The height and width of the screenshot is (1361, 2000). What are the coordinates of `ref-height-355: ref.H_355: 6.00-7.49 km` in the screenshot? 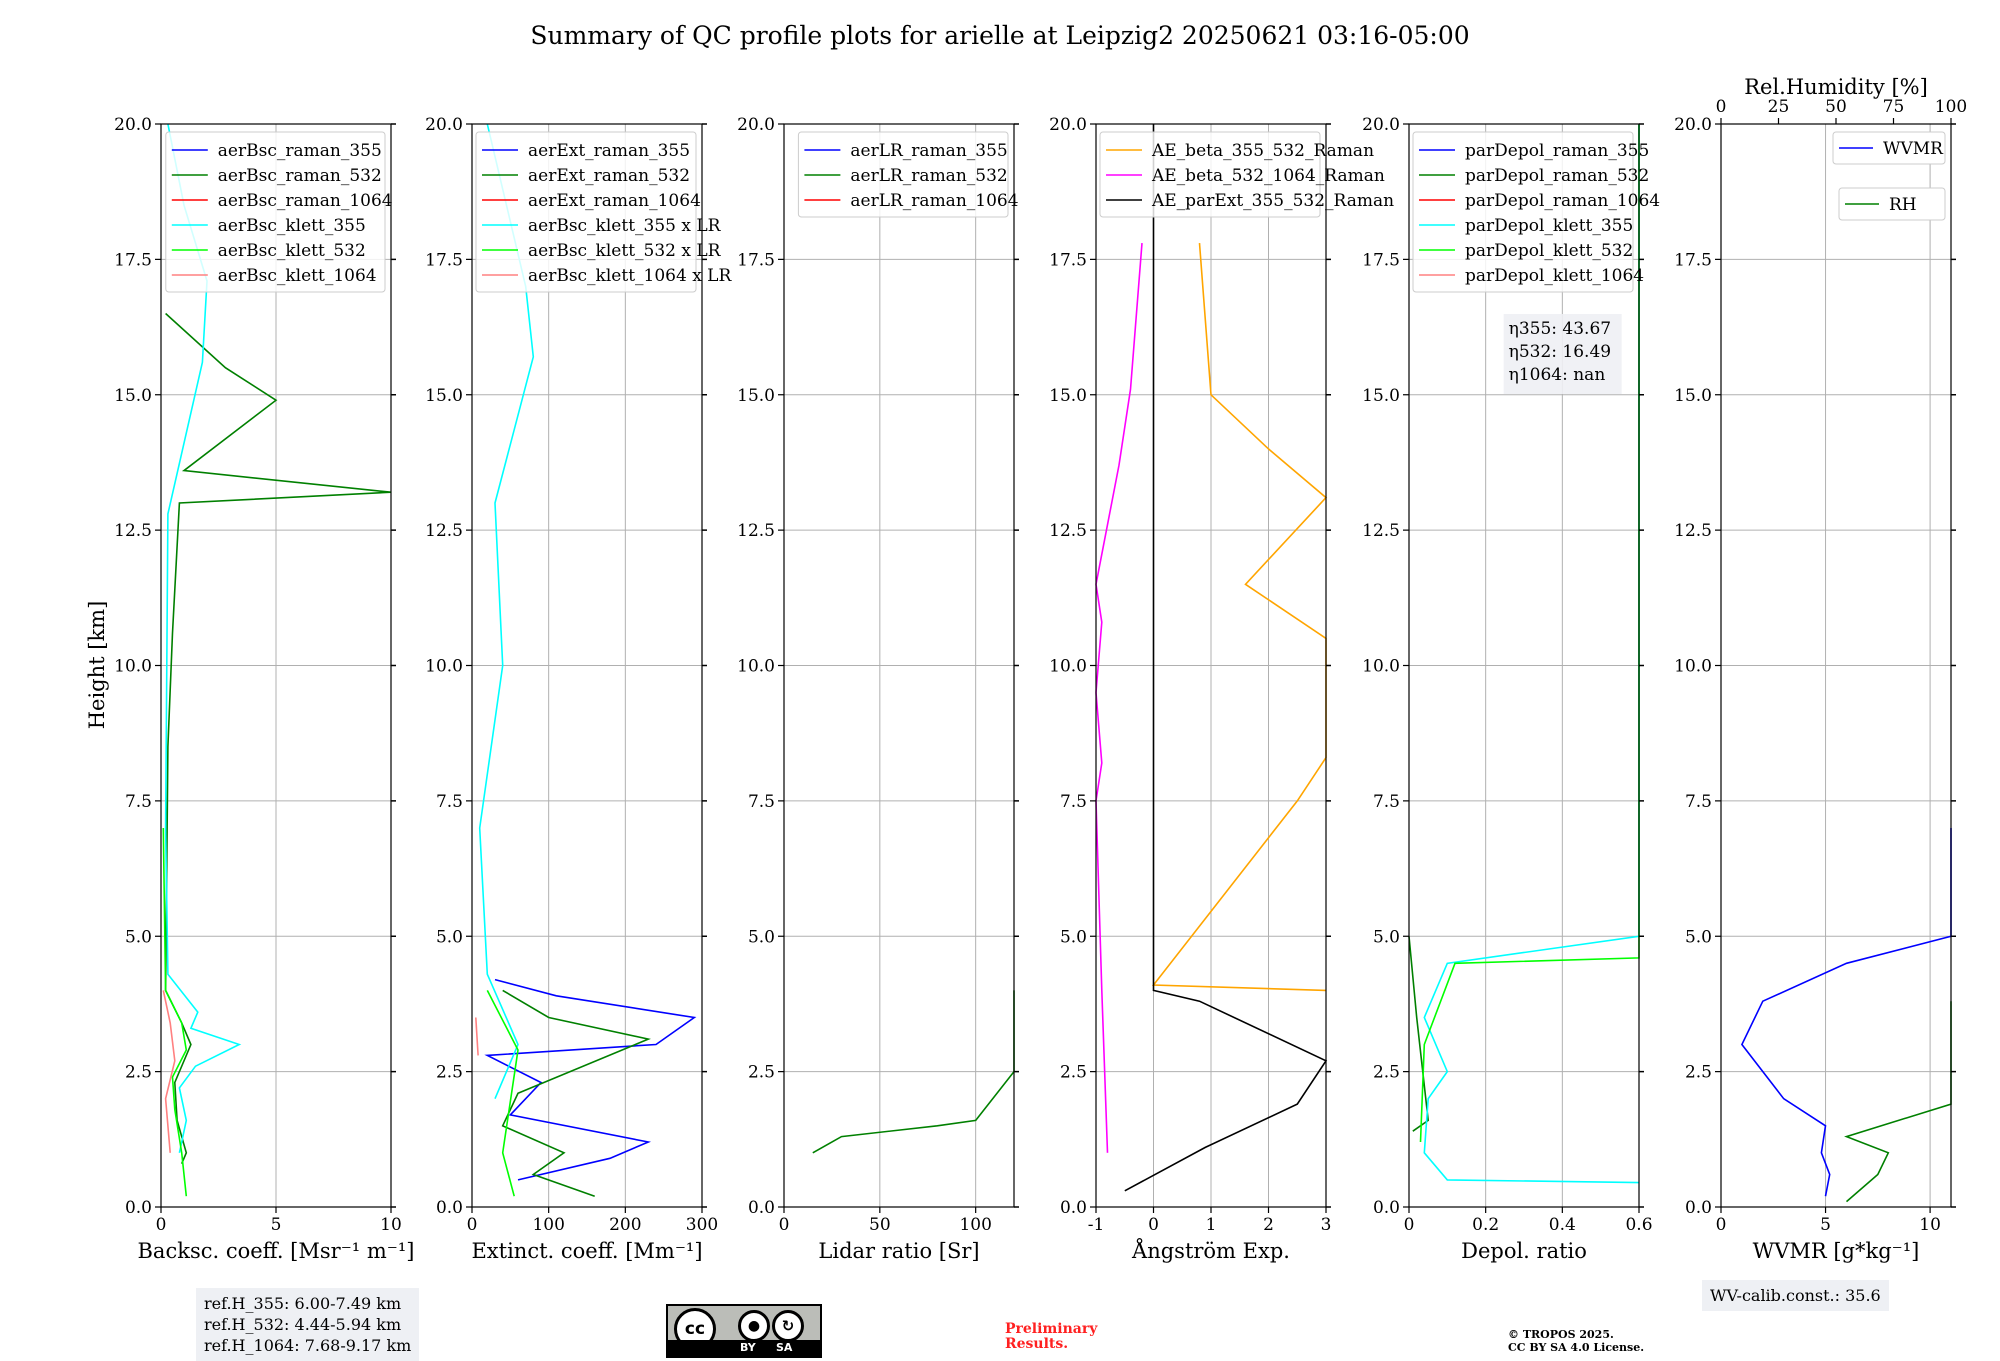 It's located at (303, 1303).